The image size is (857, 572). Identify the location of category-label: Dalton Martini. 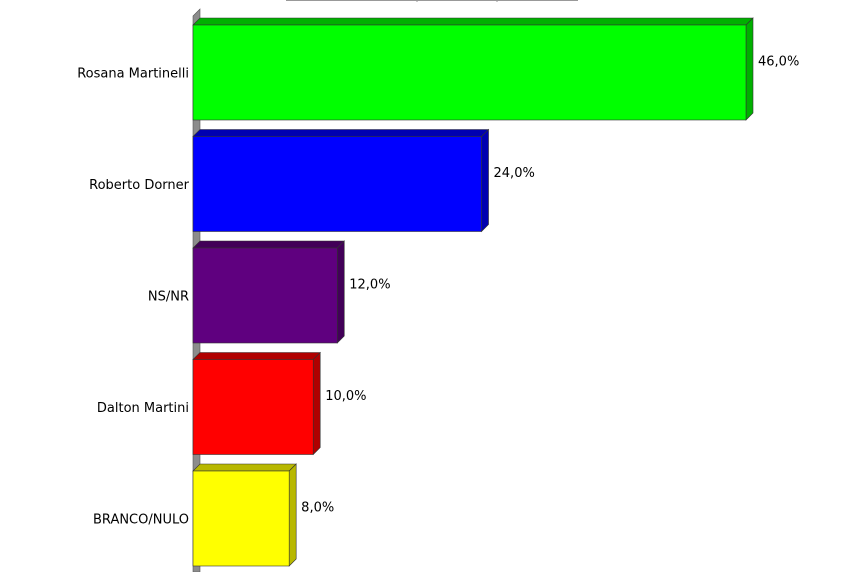
(143, 408).